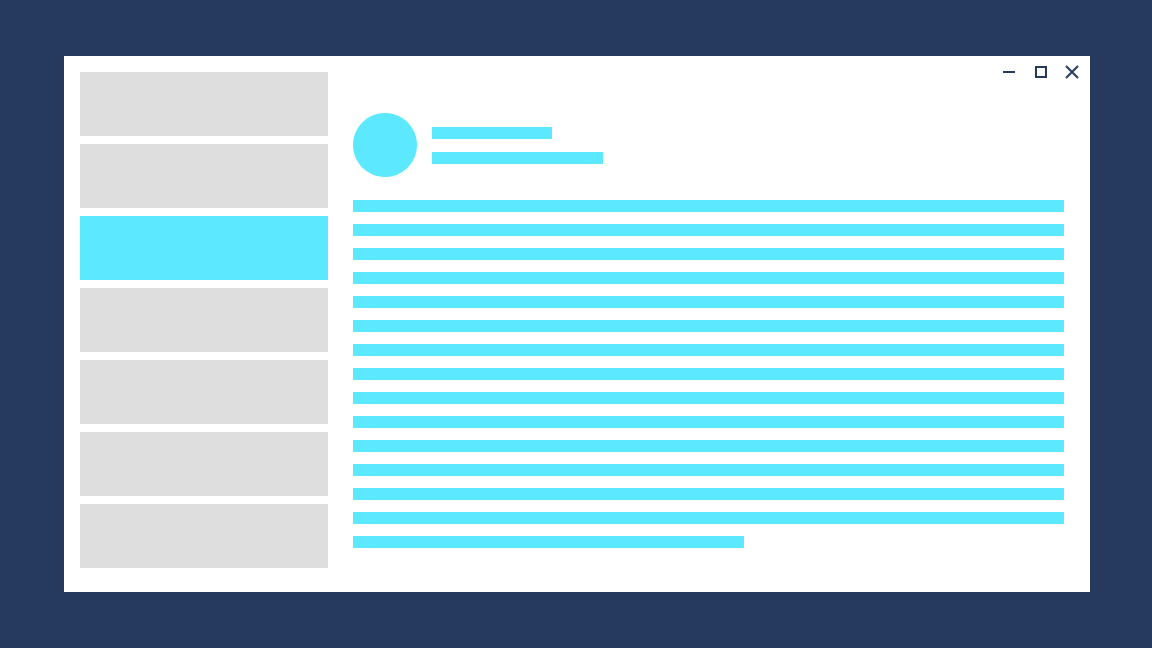  I want to click on maximize-icon, so click(1041, 72).